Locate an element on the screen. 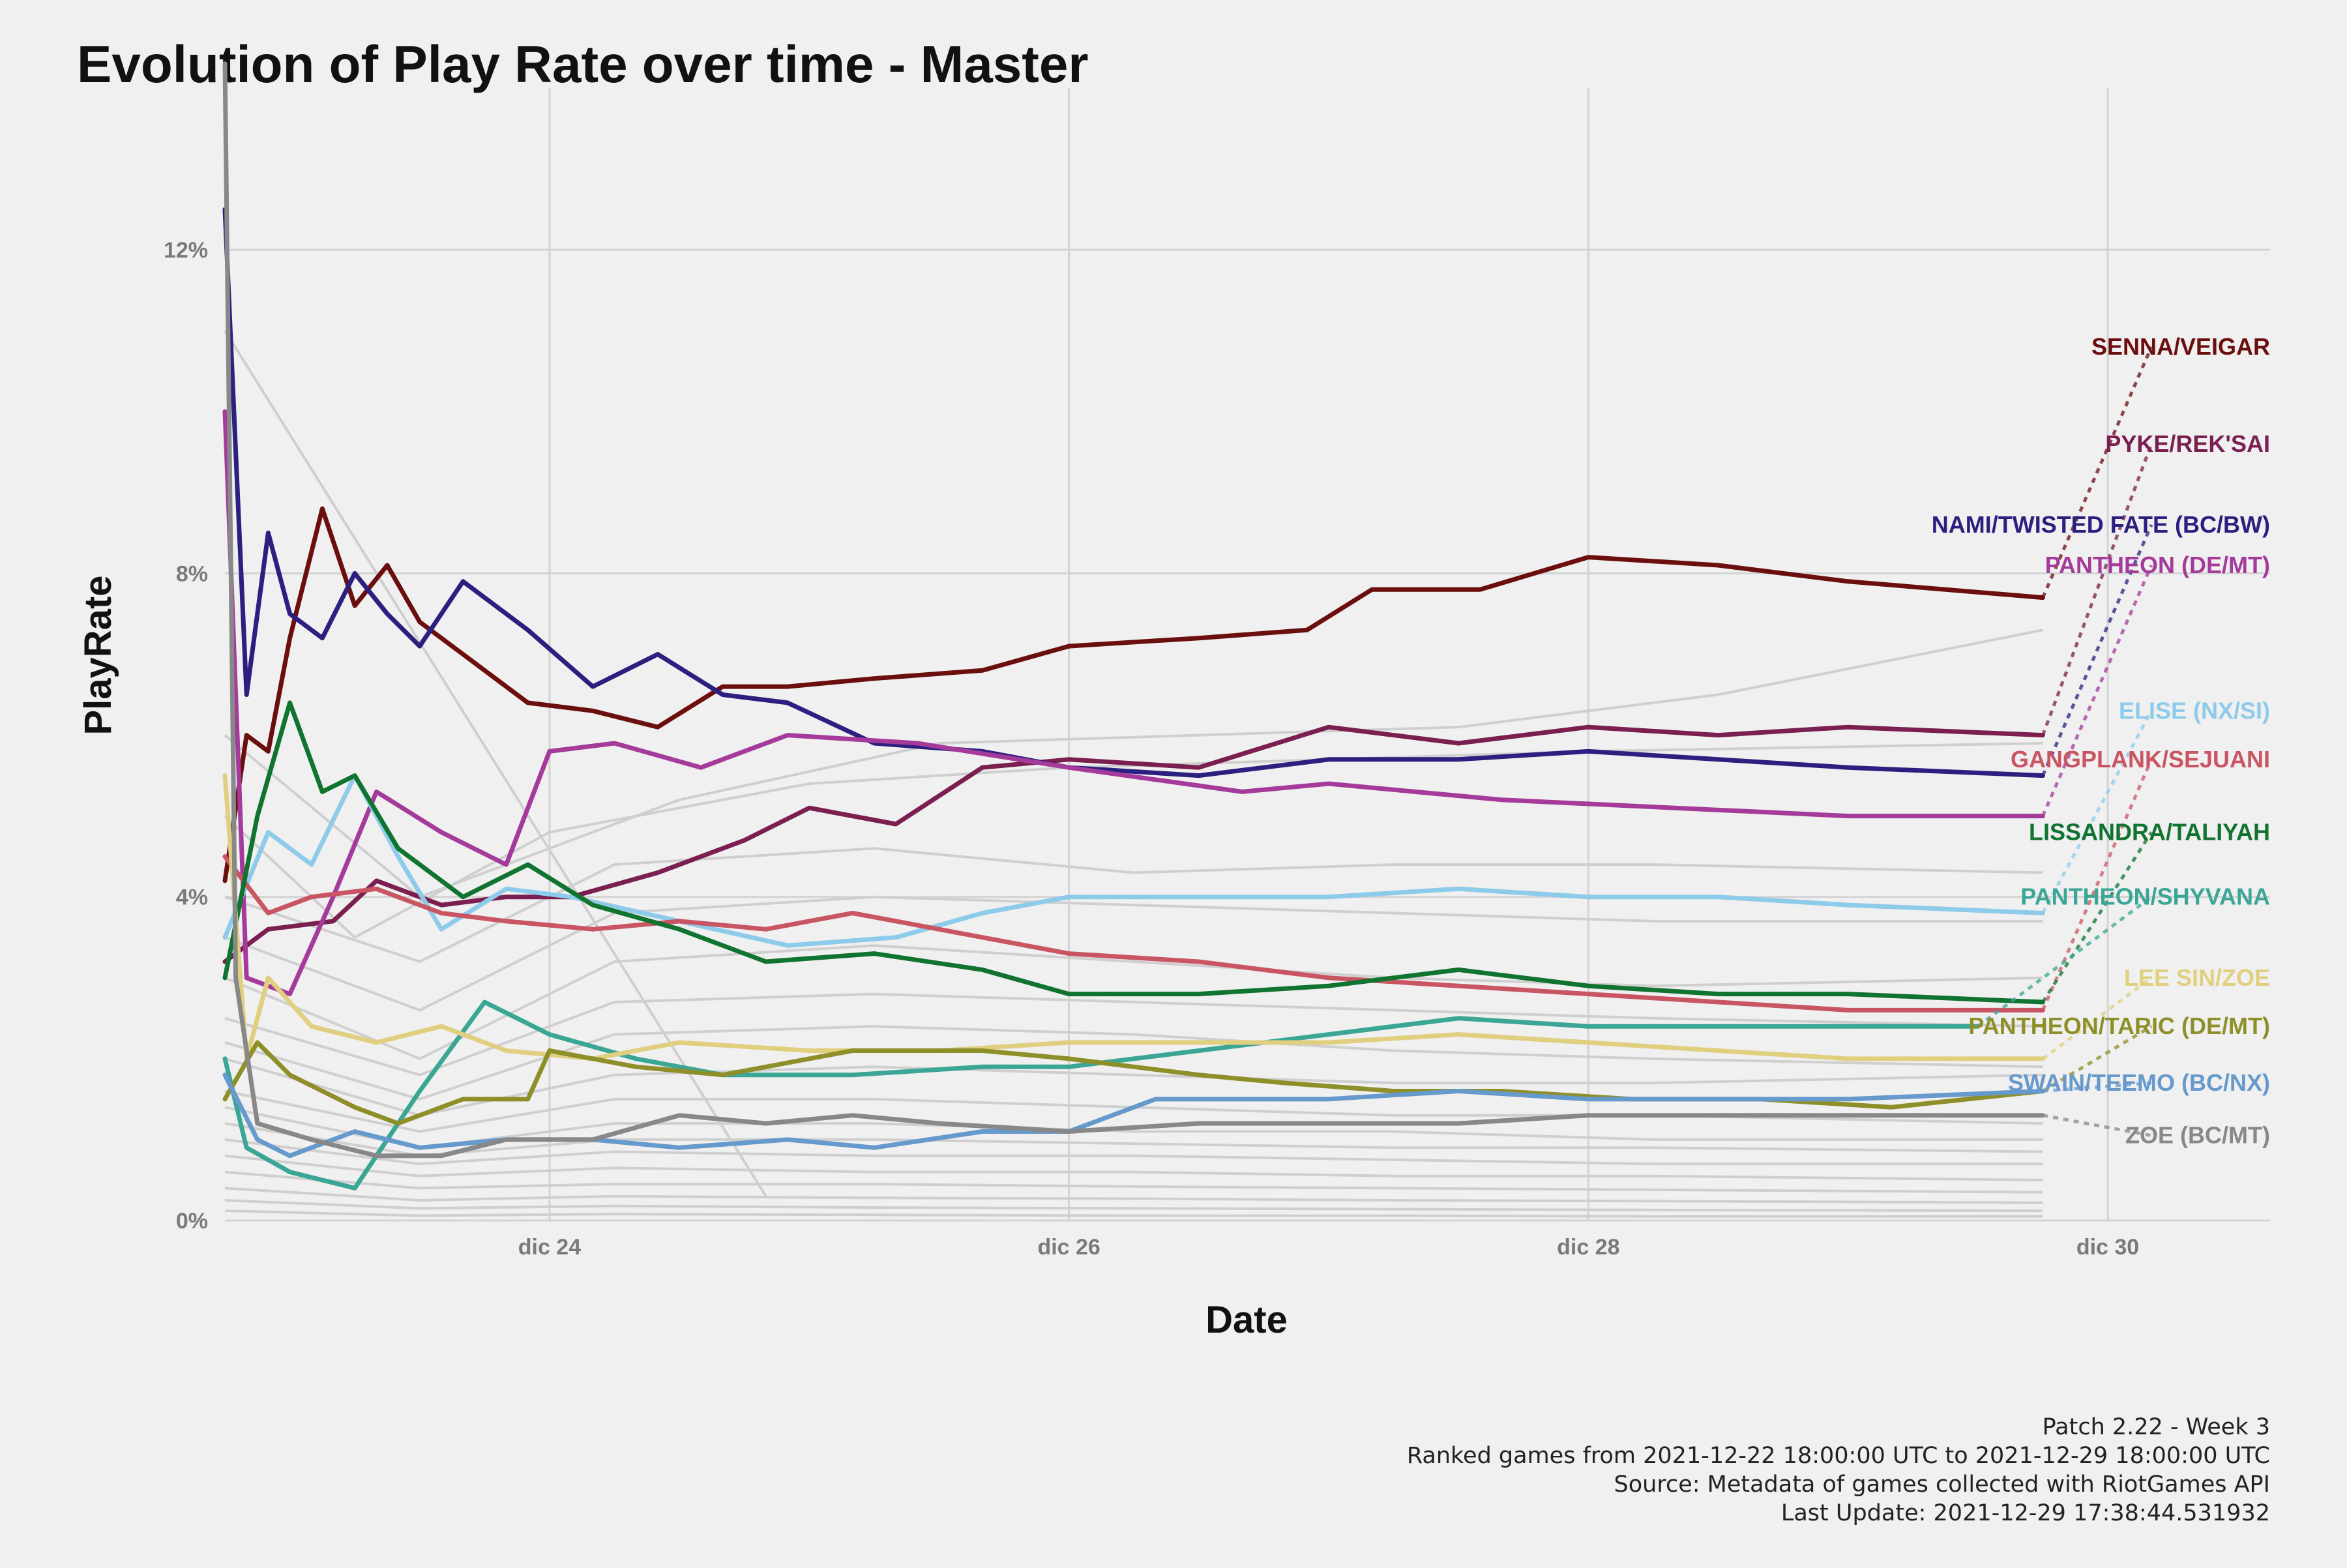 This screenshot has height=1568, width=2347. x-tick-label: dic 26 is located at coordinates (1068, 1248).